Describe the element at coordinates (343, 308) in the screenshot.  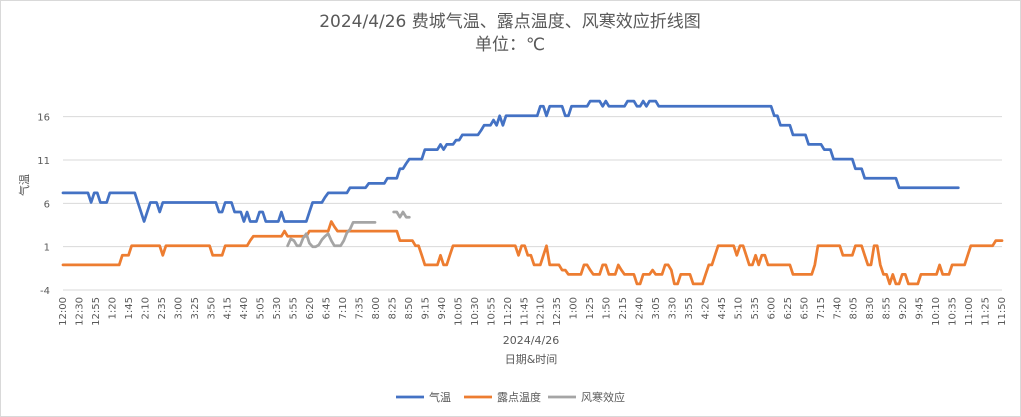
I see `x-tick-label: 7:10` at that location.